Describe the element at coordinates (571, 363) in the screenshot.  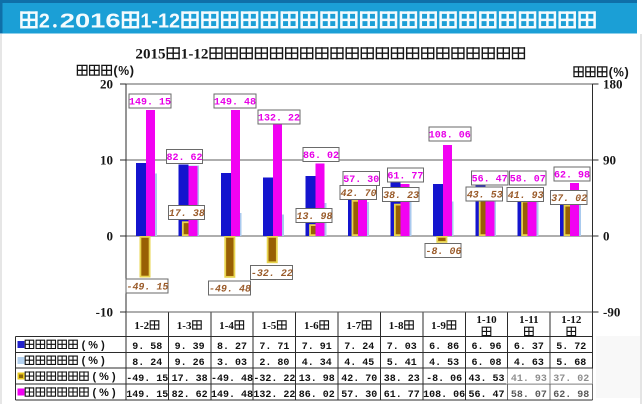
I see `svg-text: 5. 68` at that location.